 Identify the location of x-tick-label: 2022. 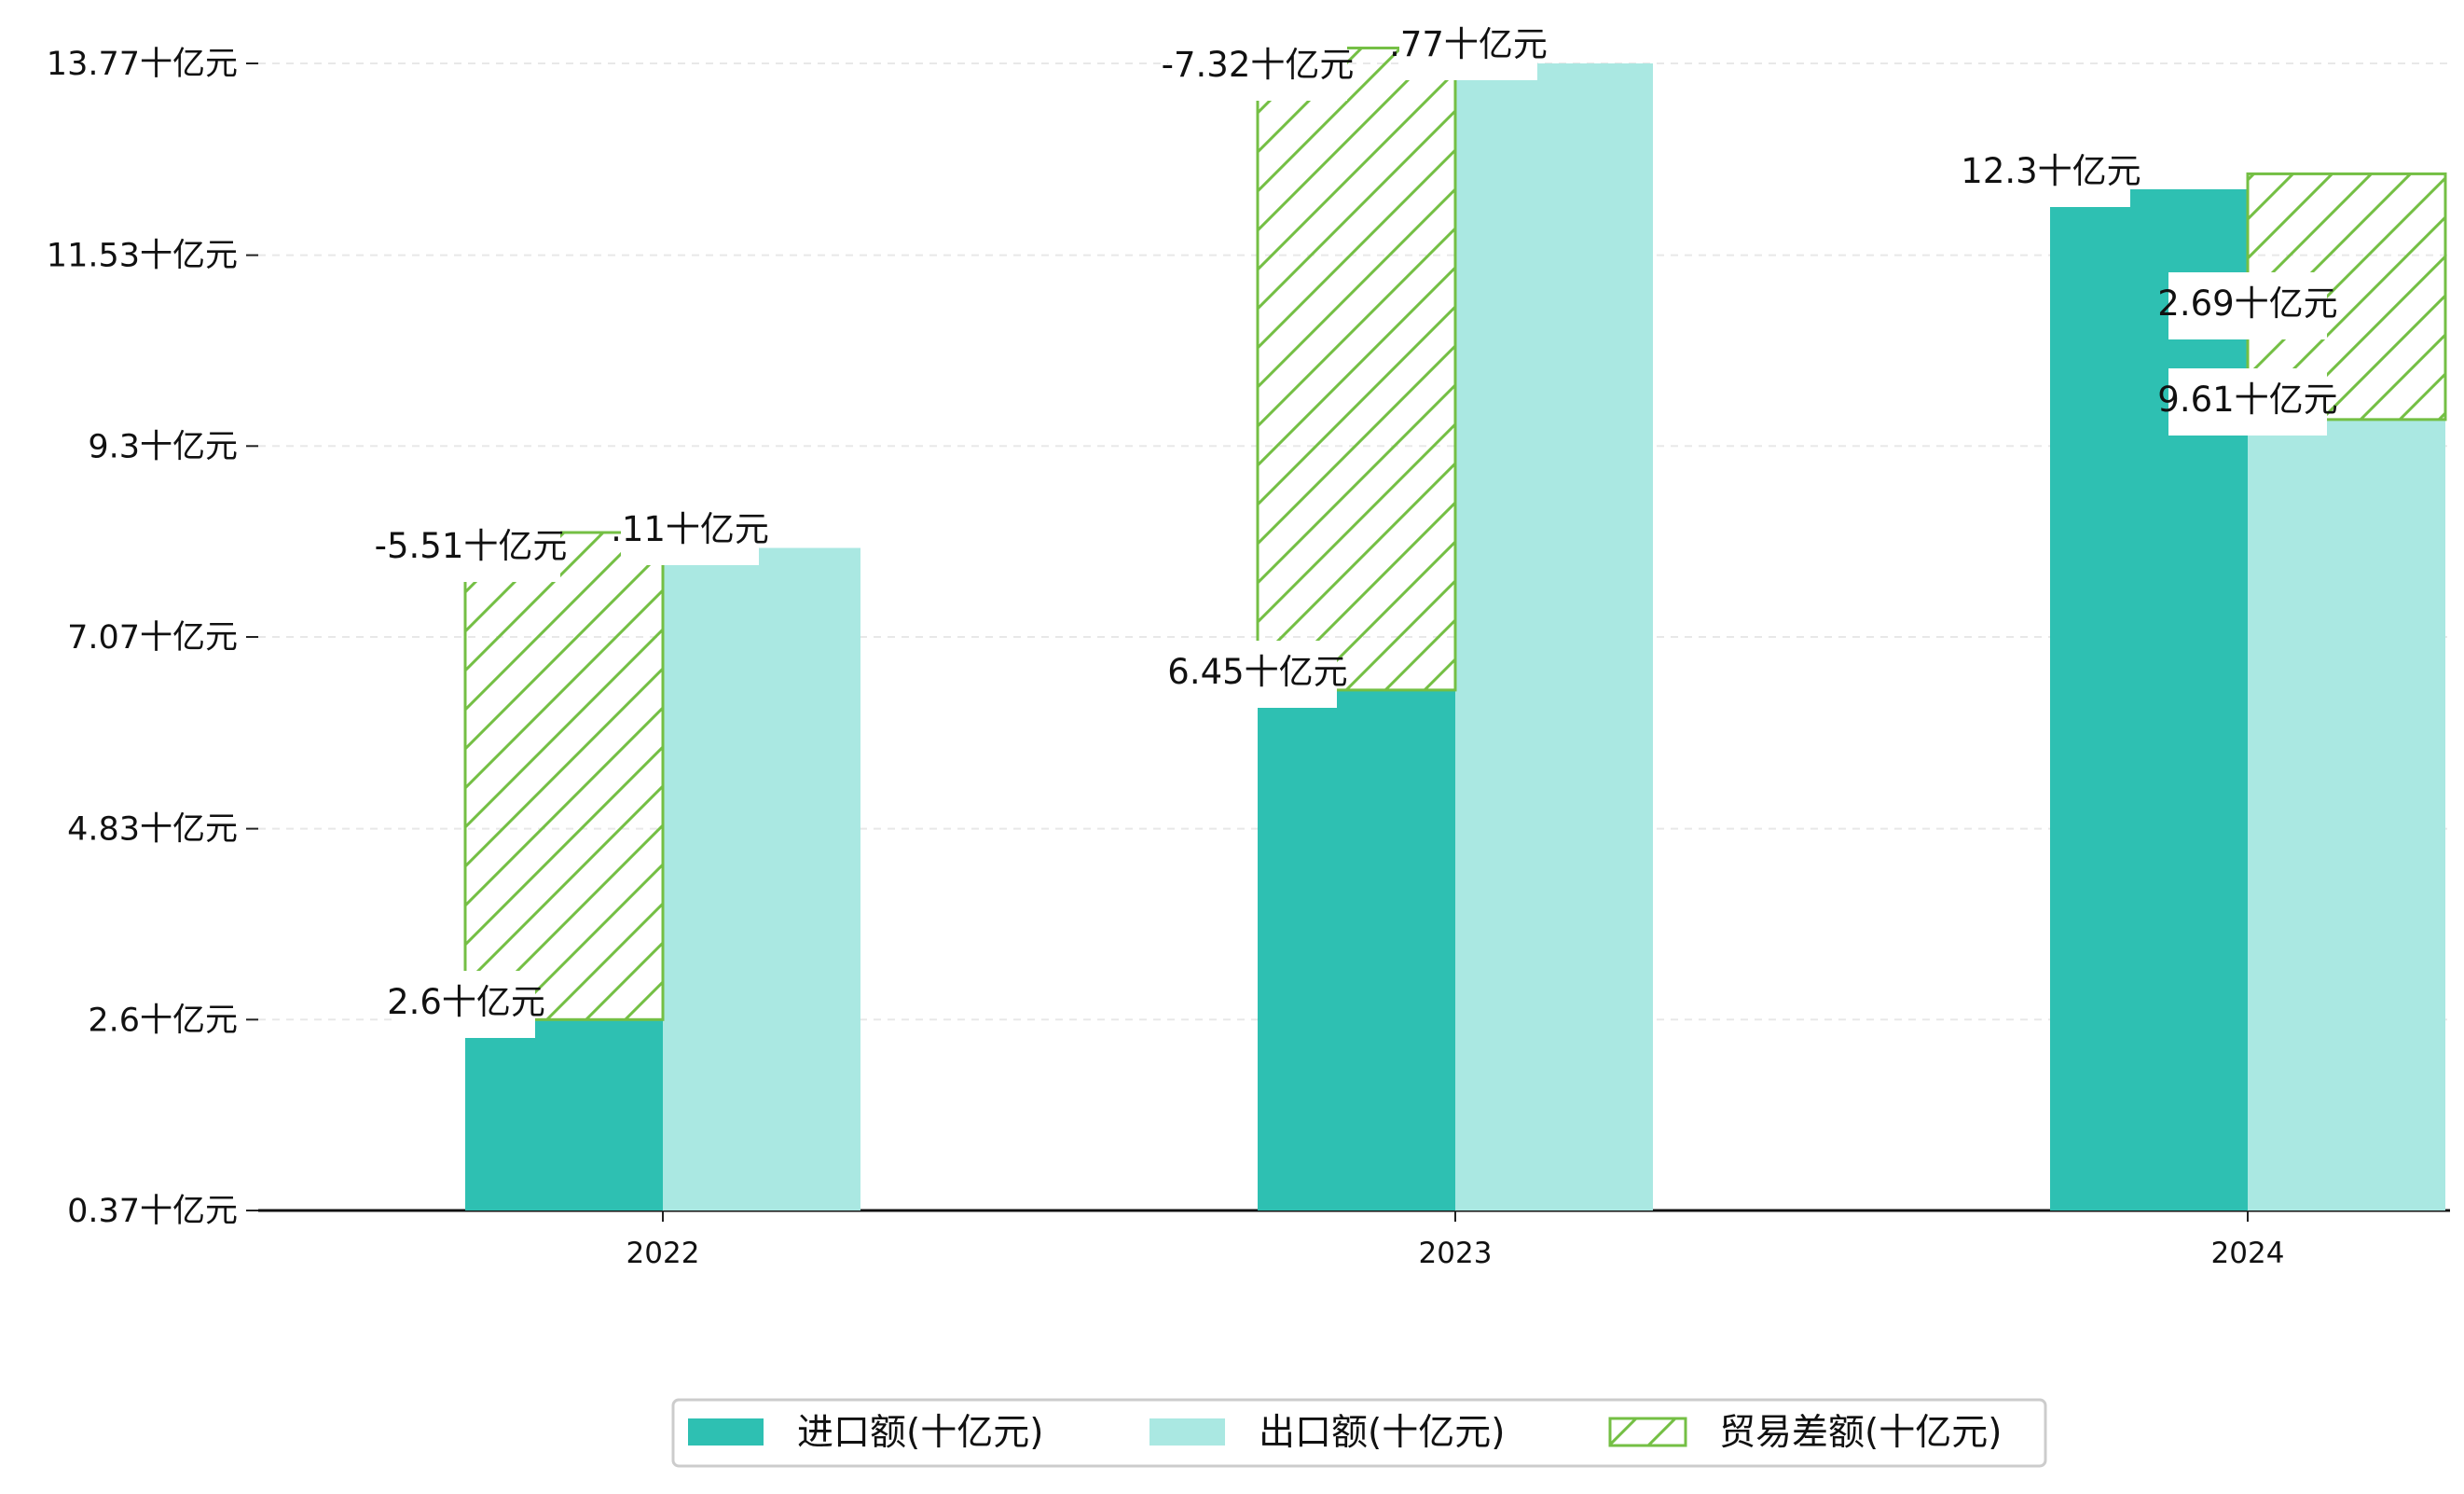
(663, 1253).